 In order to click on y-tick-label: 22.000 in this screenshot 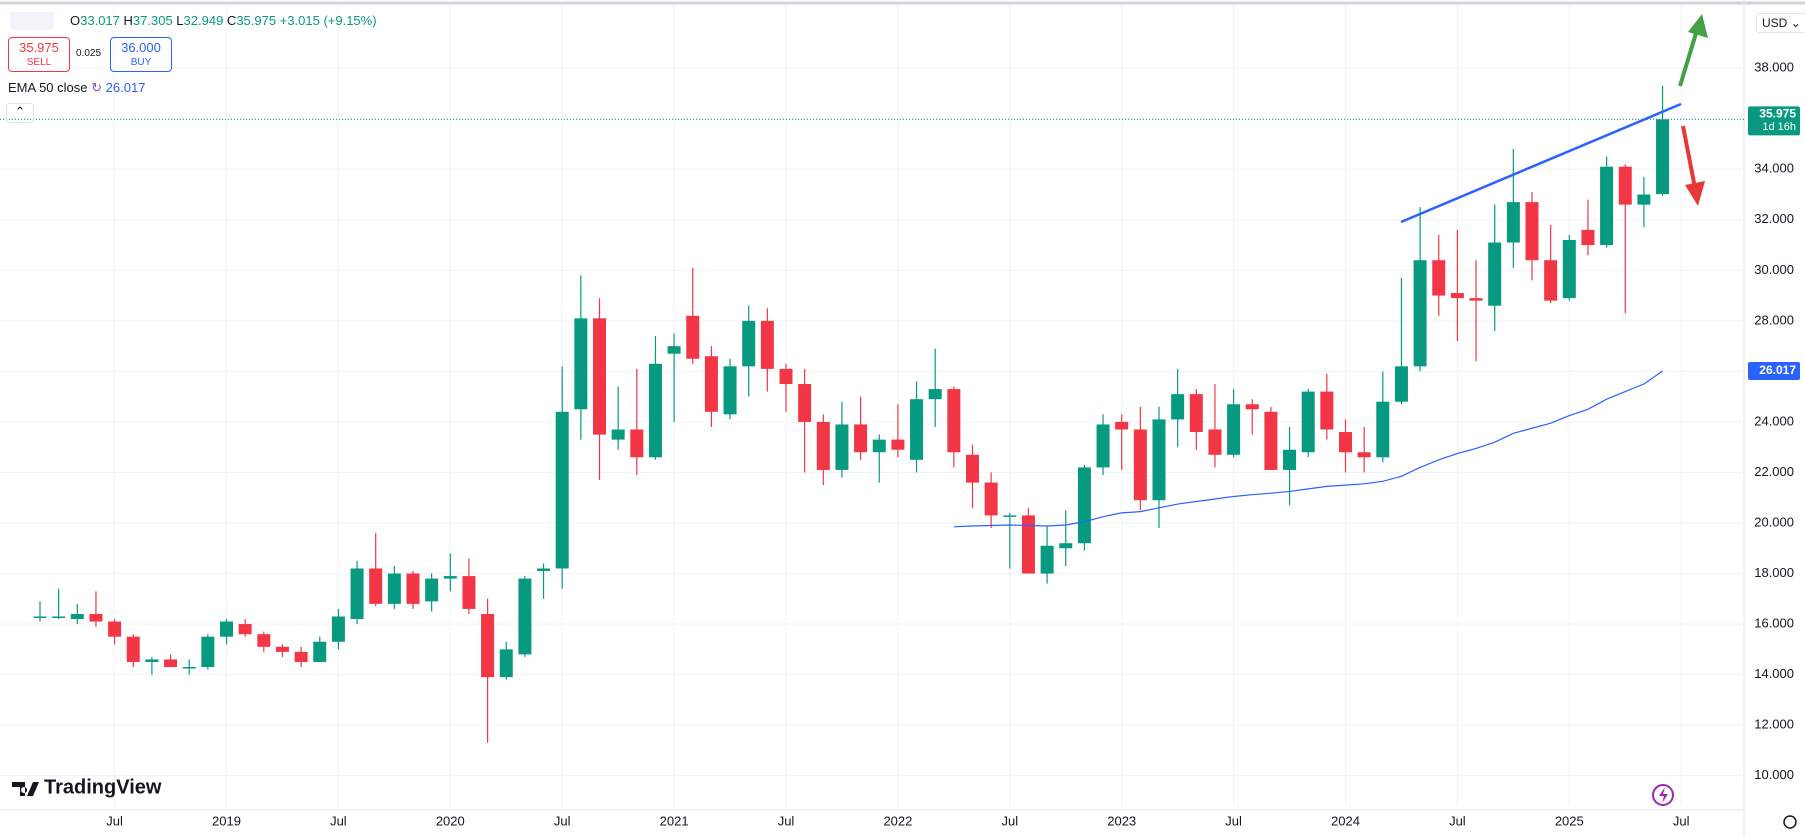, I will do `click(1774, 471)`.